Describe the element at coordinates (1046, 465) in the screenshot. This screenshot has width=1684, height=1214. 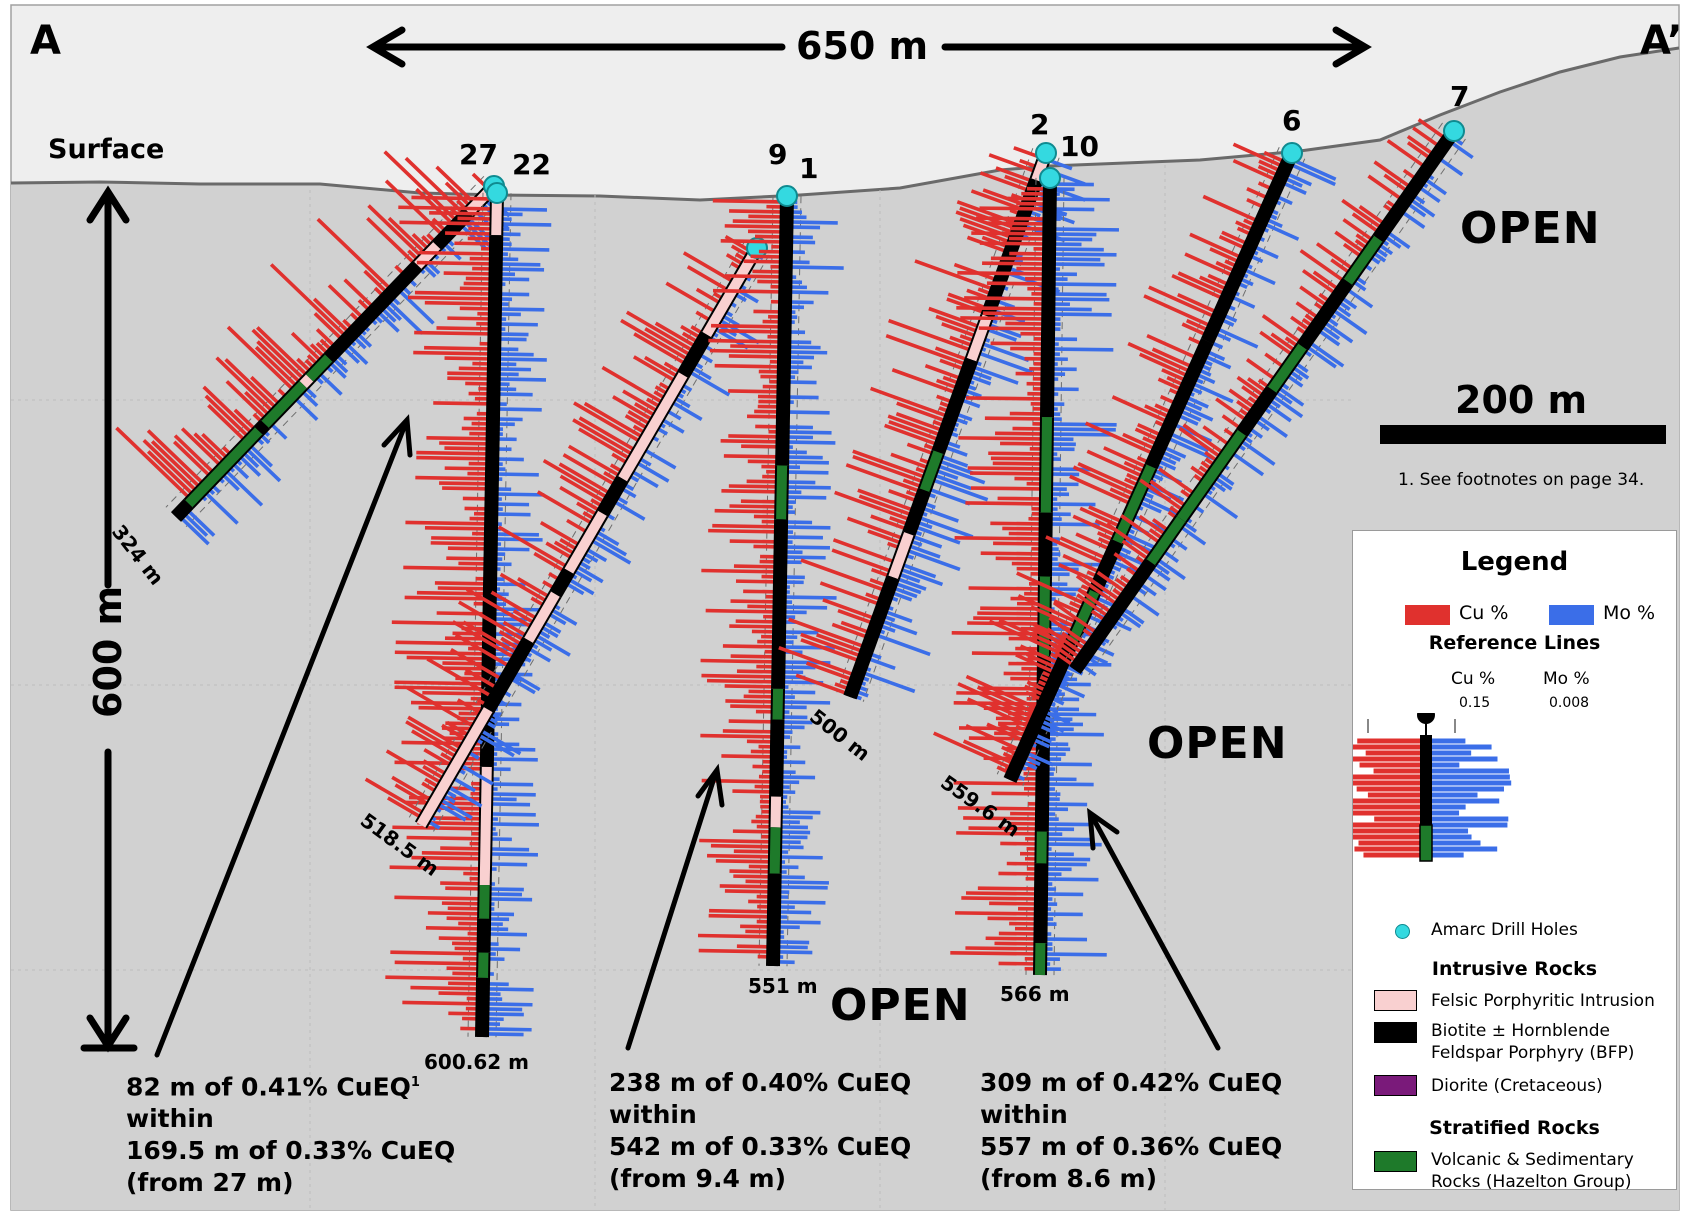
I see `lithology-volcanic` at that location.